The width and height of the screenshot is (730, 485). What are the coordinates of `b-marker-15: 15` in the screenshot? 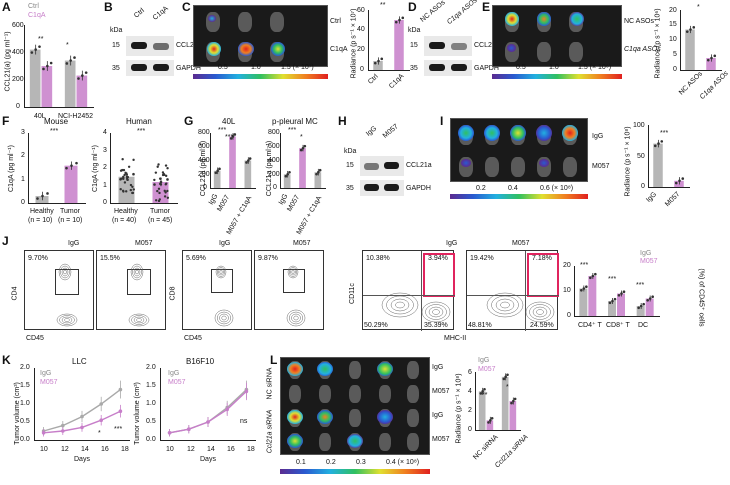 It's located at (116, 45).